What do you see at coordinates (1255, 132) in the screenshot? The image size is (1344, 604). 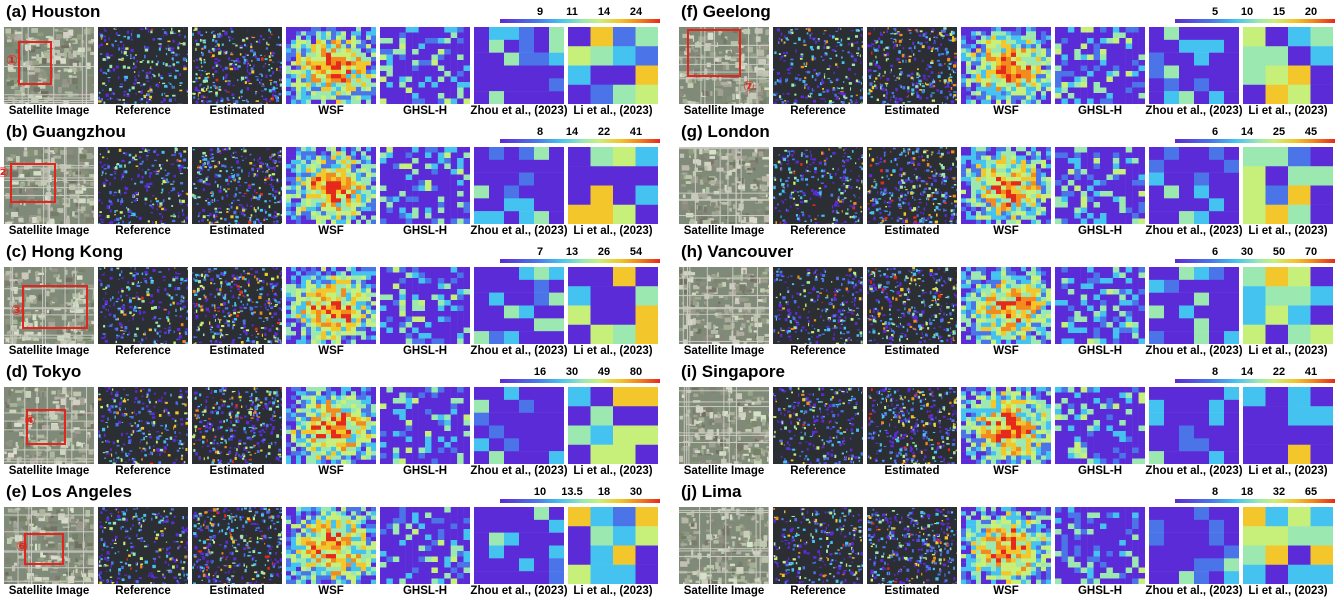 I see `colorbar-ticks: 6 14 25 45` at bounding box center [1255, 132].